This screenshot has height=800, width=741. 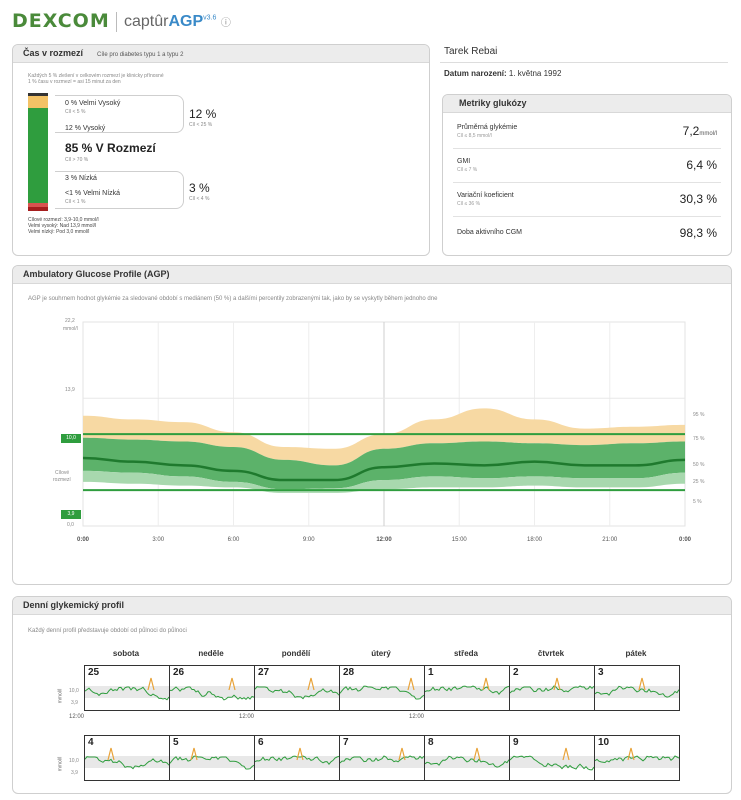 What do you see at coordinates (71, 438) in the screenshot?
I see `agp-y-10-box: 10,0` at bounding box center [71, 438].